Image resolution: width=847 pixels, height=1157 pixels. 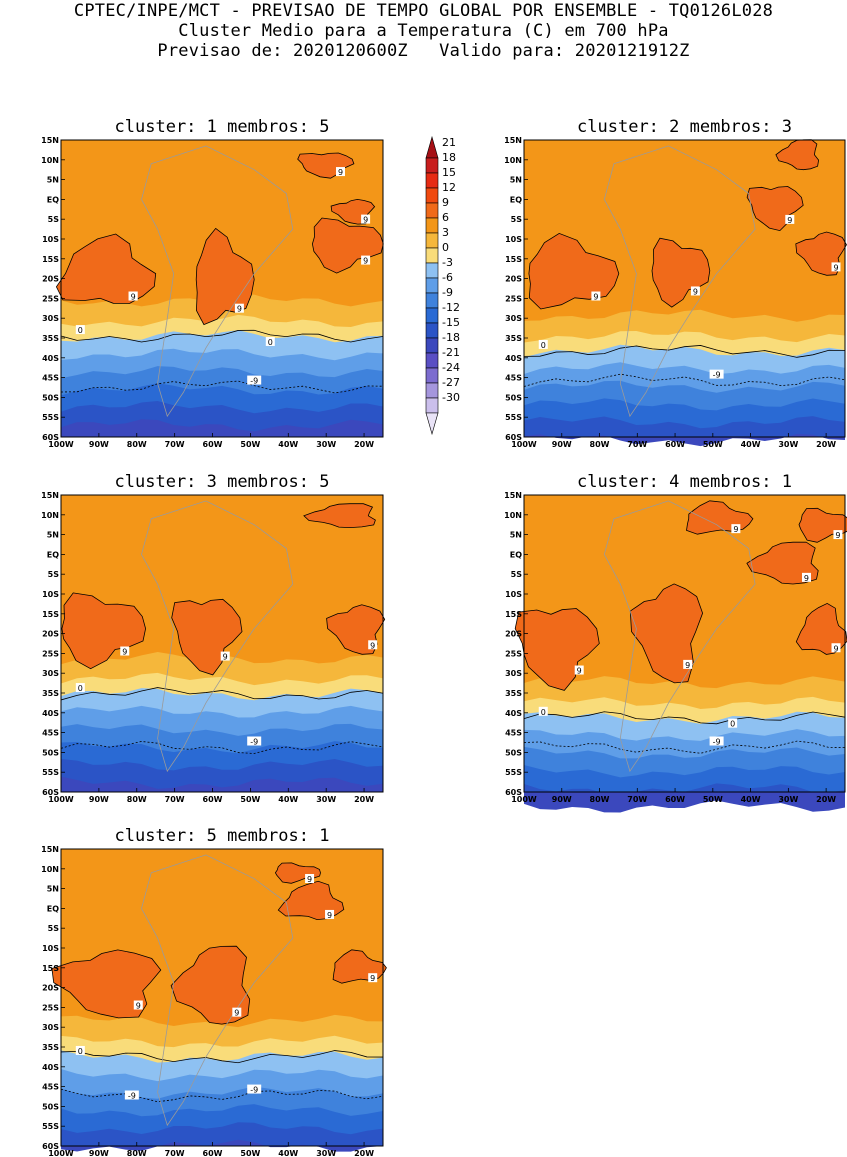 What do you see at coordinates (447, 292) in the screenshot?
I see `colorbar-label: -9` at bounding box center [447, 292].